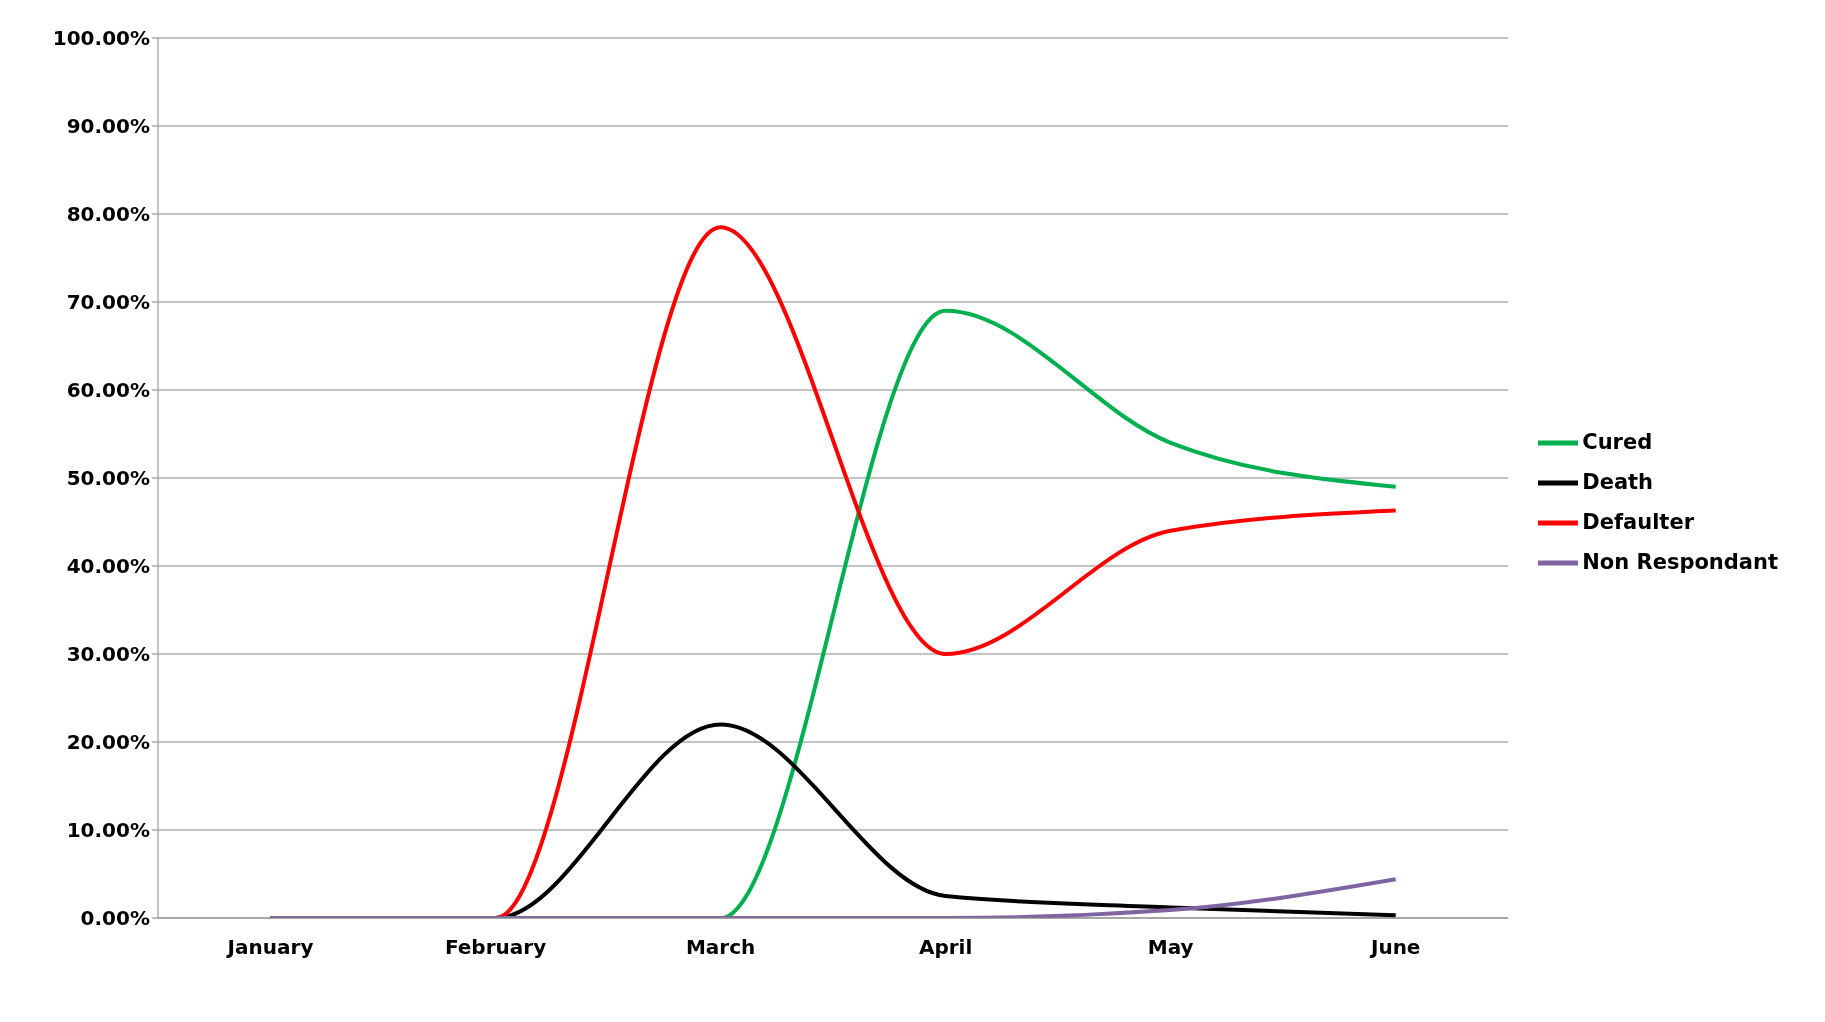 Image resolution: width=1825 pixels, height=1022 pixels. I want to click on y-tick-label: 10.00%, so click(108, 830).